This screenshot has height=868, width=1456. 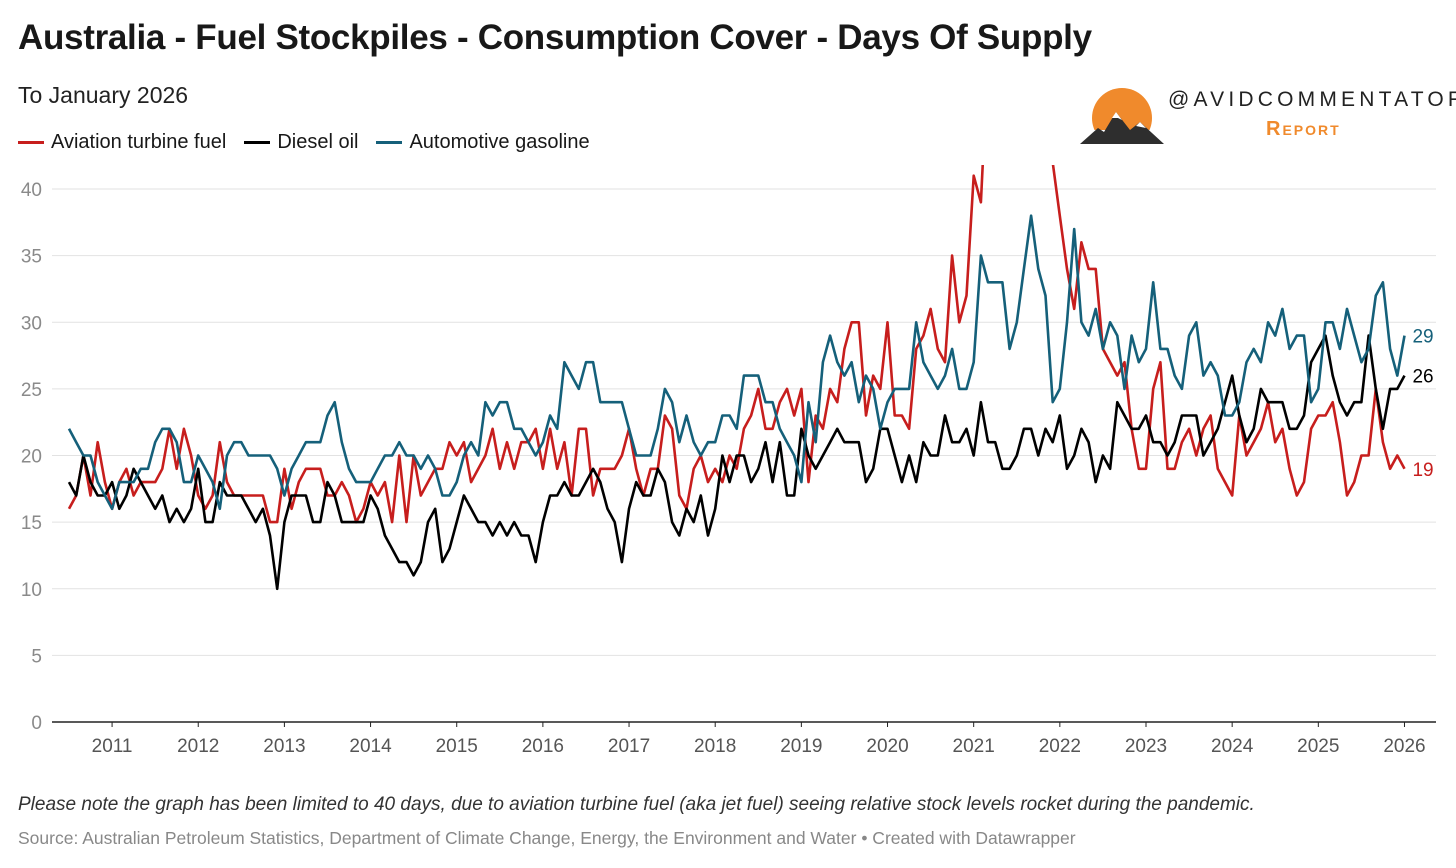 What do you see at coordinates (974, 746) in the screenshot?
I see `x-tick-label: 2021` at bounding box center [974, 746].